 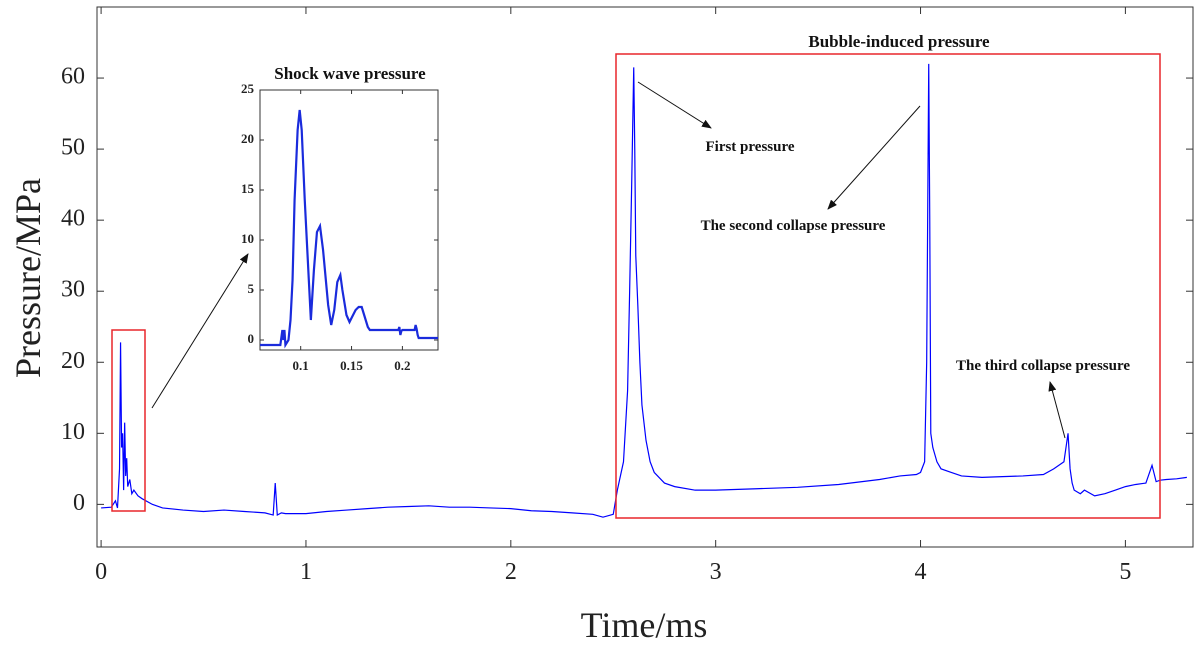 What do you see at coordinates (874, 157) in the screenshot?
I see `second-collapse-arrow` at bounding box center [874, 157].